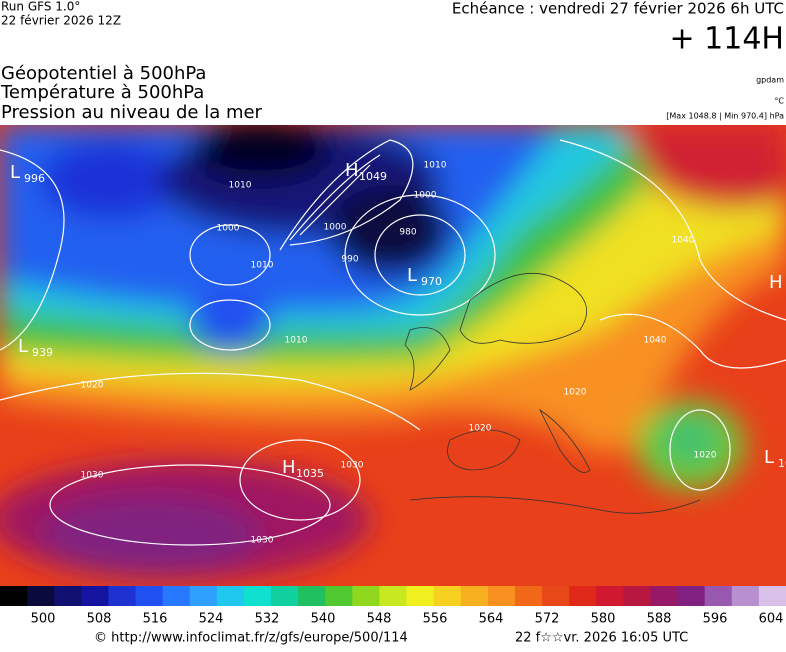 The height and width of the screenshot is (652, 786). What do you see at coordinates (373, 176) in the screenshot?
I see `center-value: 1049` at bounding box center [373, 176].